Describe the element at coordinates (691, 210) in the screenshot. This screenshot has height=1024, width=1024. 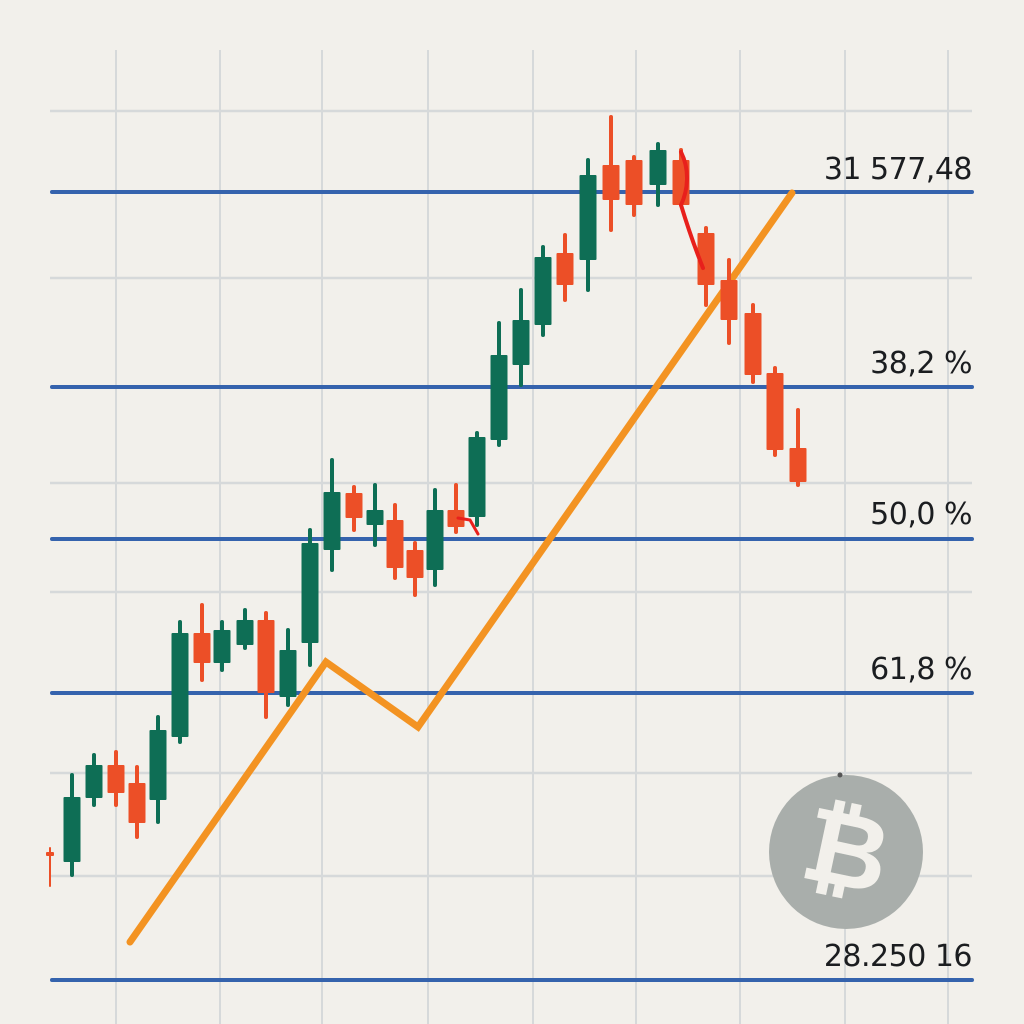
I see `red-hand-stroke` at that location.